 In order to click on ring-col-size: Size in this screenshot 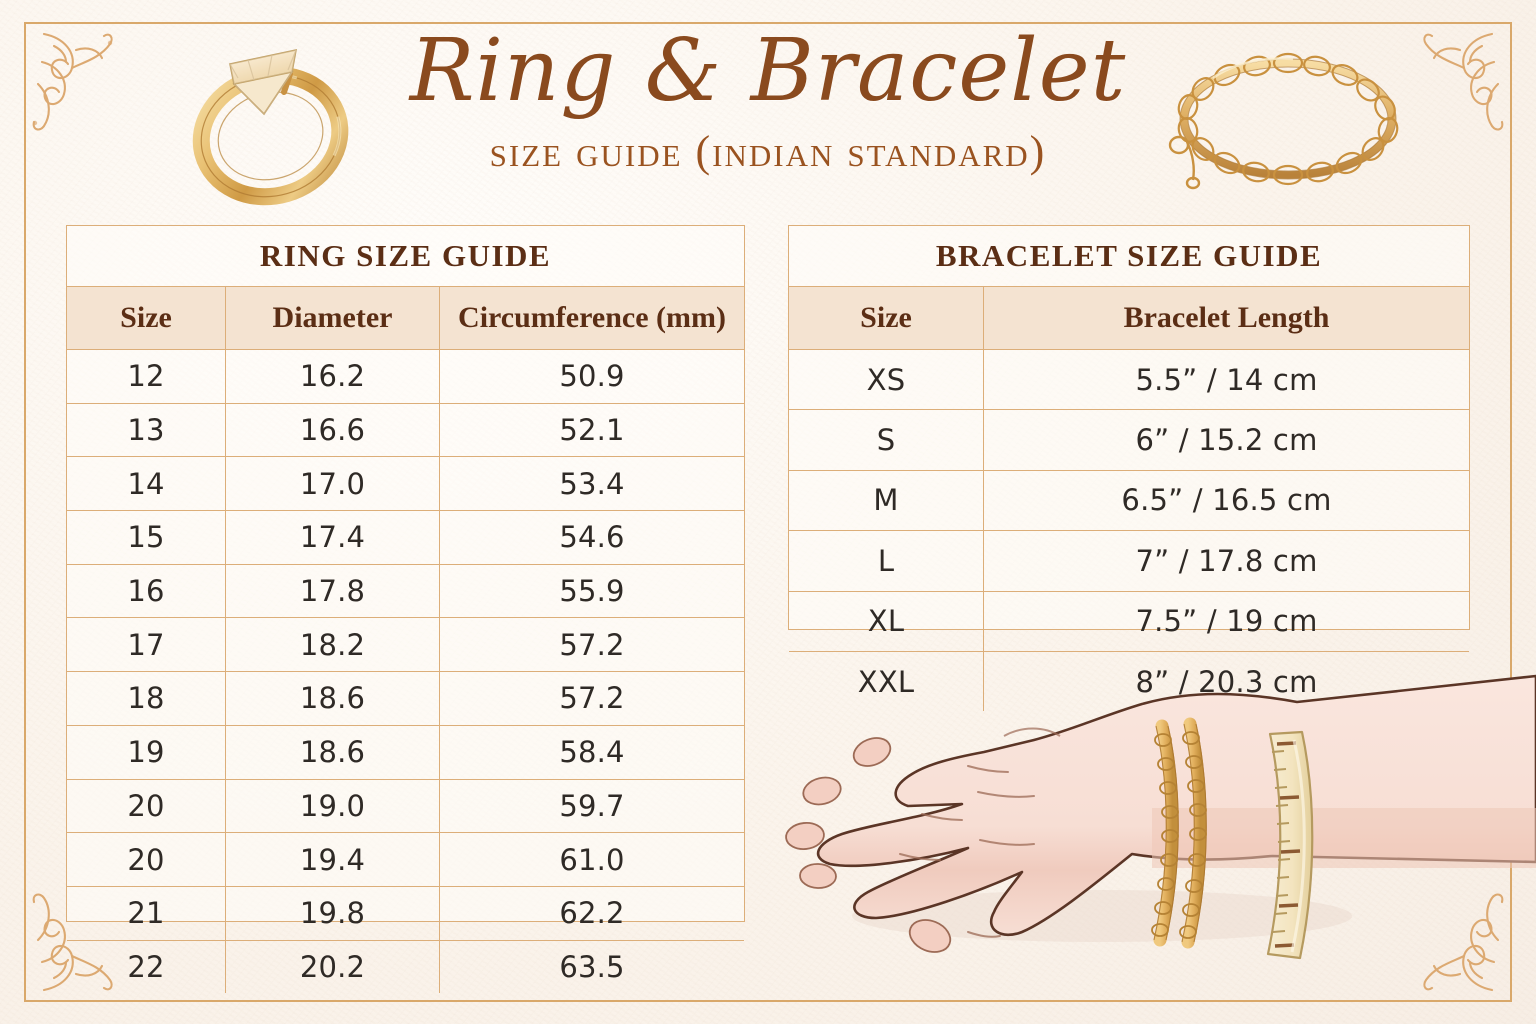, I will do `click(146, 318)`.